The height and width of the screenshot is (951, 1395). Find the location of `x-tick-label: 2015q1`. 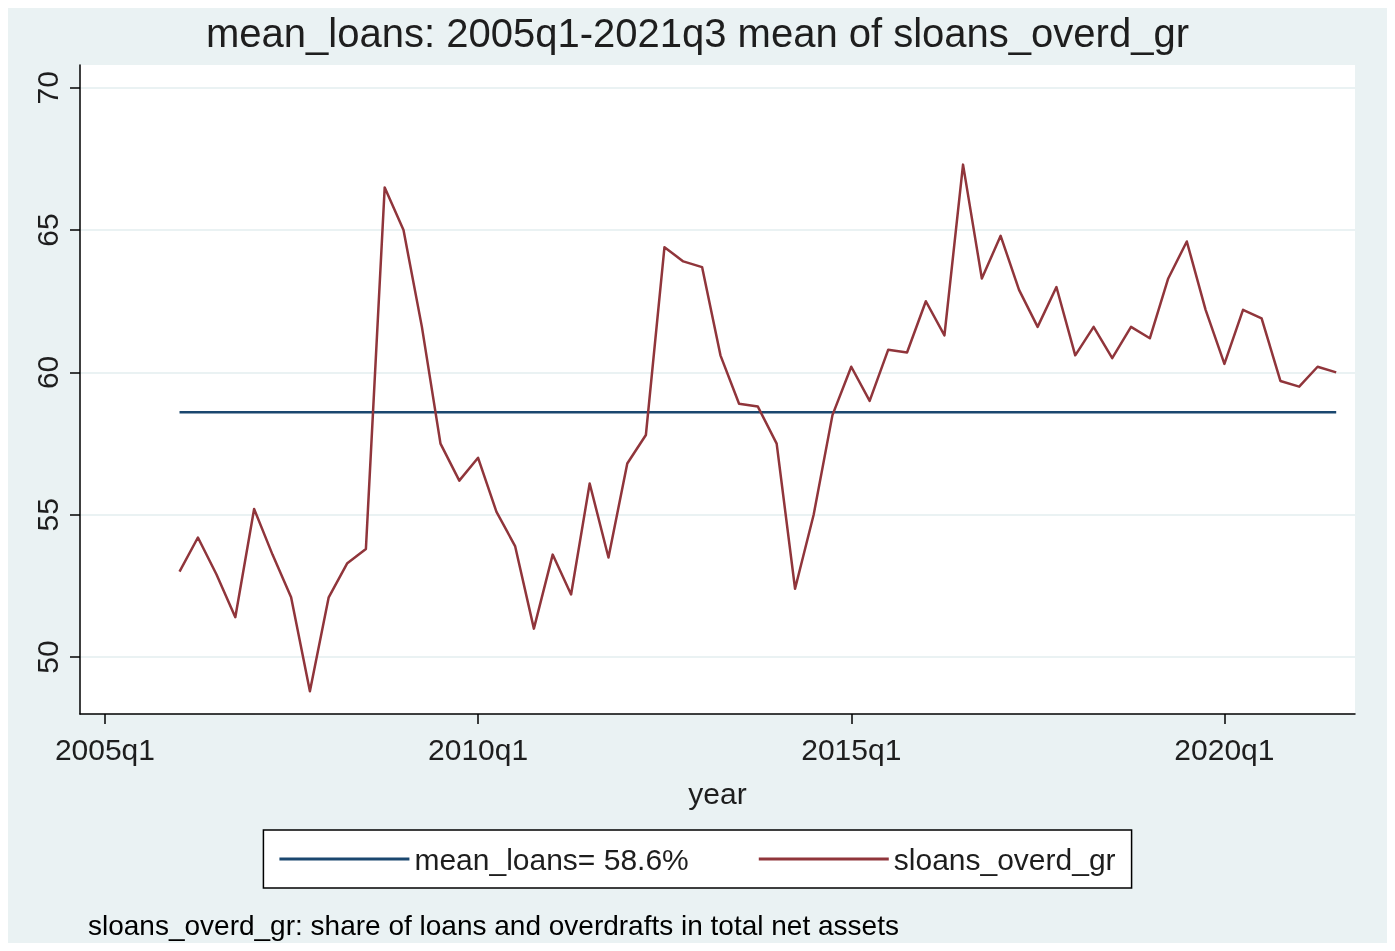

x-tick-label: 2015q1 is located at coordinates (851, 749).